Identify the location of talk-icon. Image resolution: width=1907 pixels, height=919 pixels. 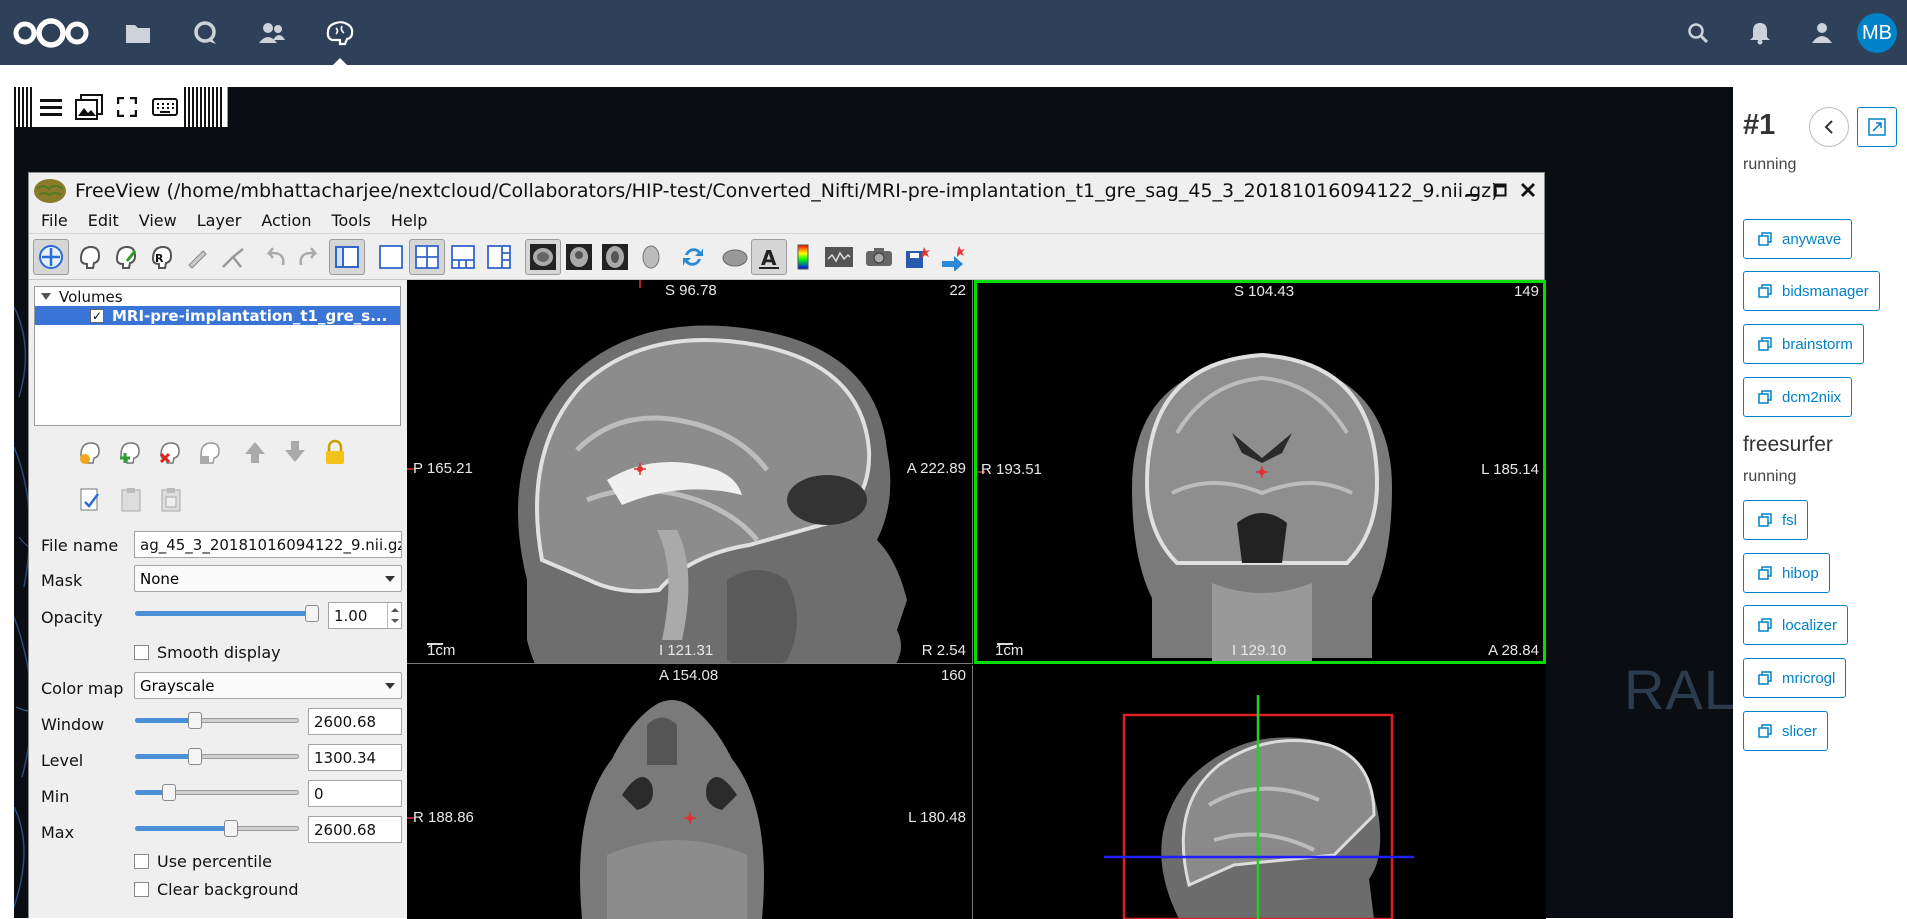
(205, 33).